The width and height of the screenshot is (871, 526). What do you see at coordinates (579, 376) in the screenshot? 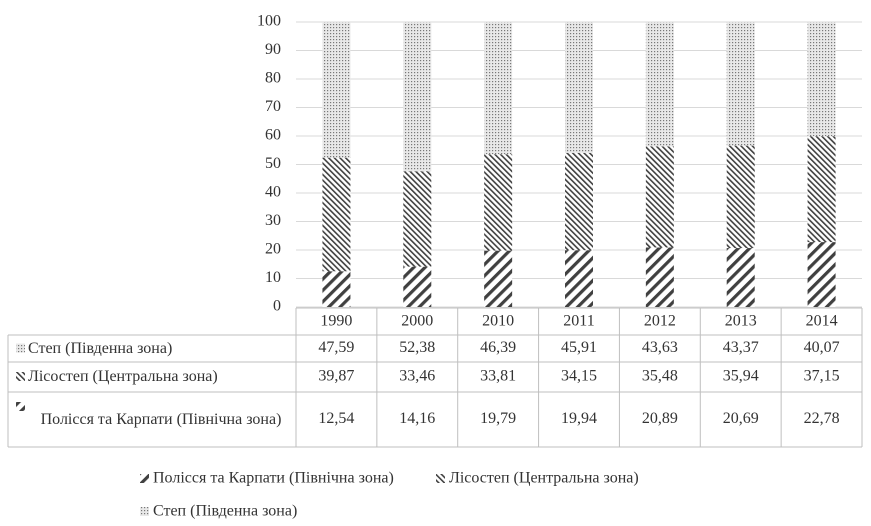
I see `table-value: 34,15` at bounding box center [579, 376].